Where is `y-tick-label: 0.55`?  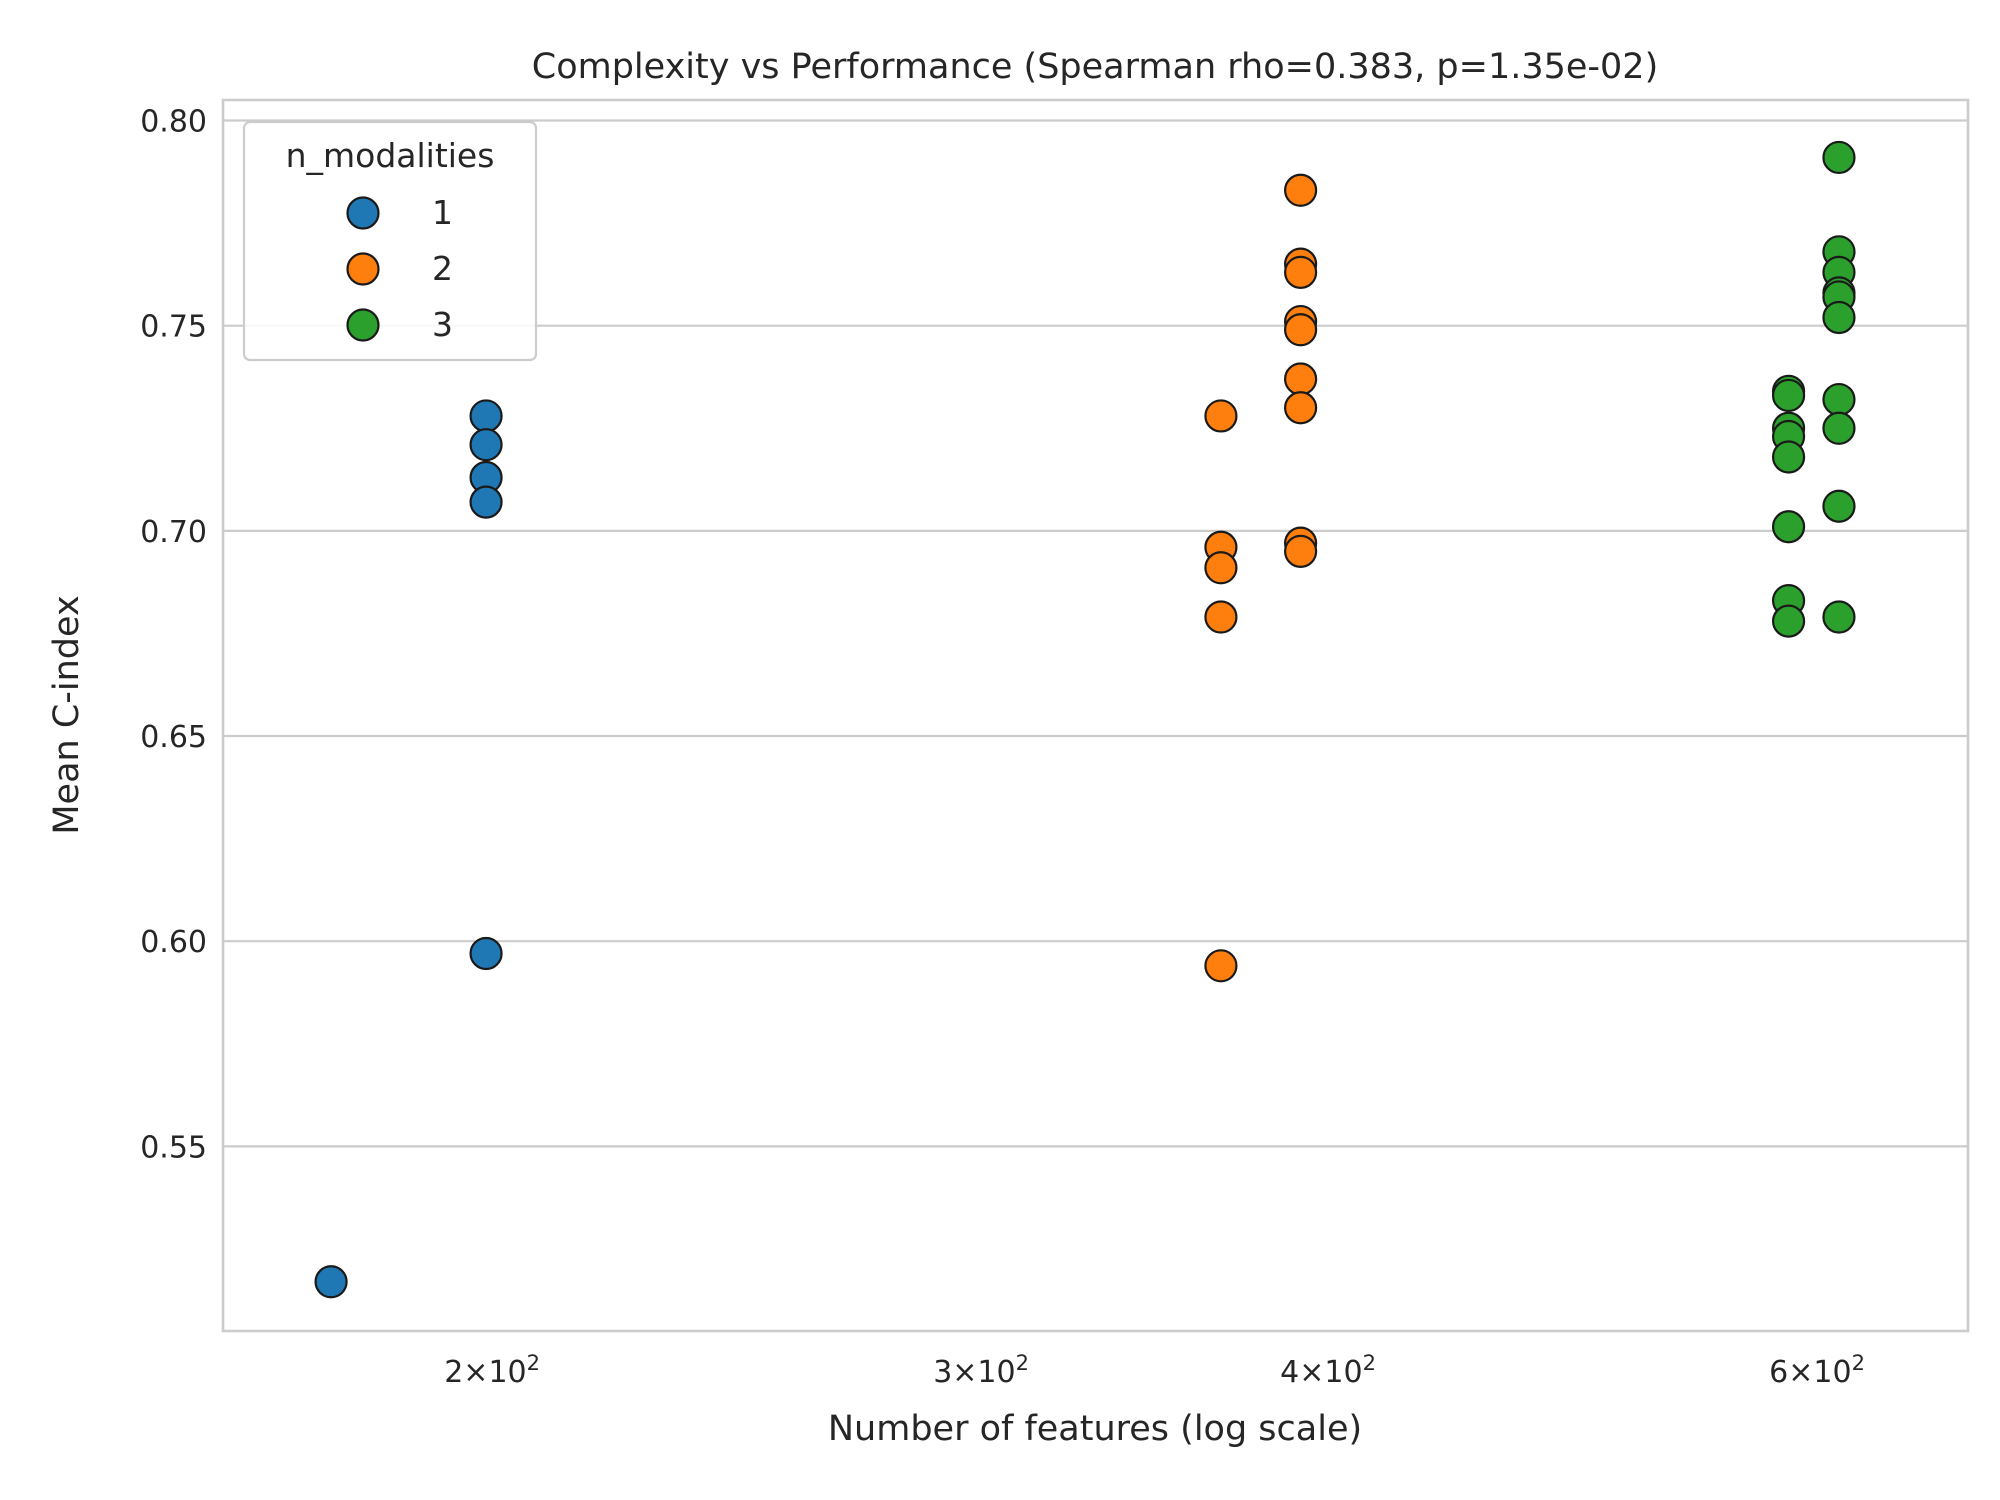 y-tick-label: 0.55 is located at coordinates (173, 1147).